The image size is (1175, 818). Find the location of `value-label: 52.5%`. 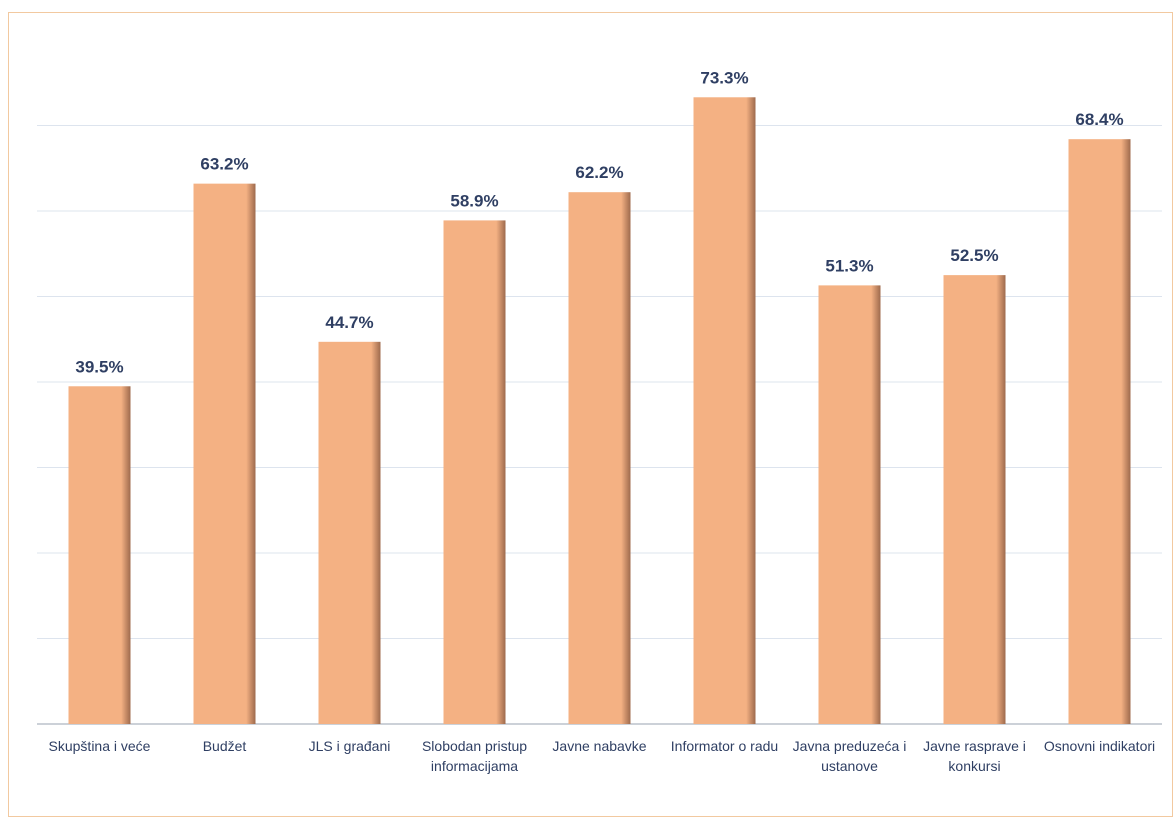

value-label: 52.5% is located at coordinates (974, 255).